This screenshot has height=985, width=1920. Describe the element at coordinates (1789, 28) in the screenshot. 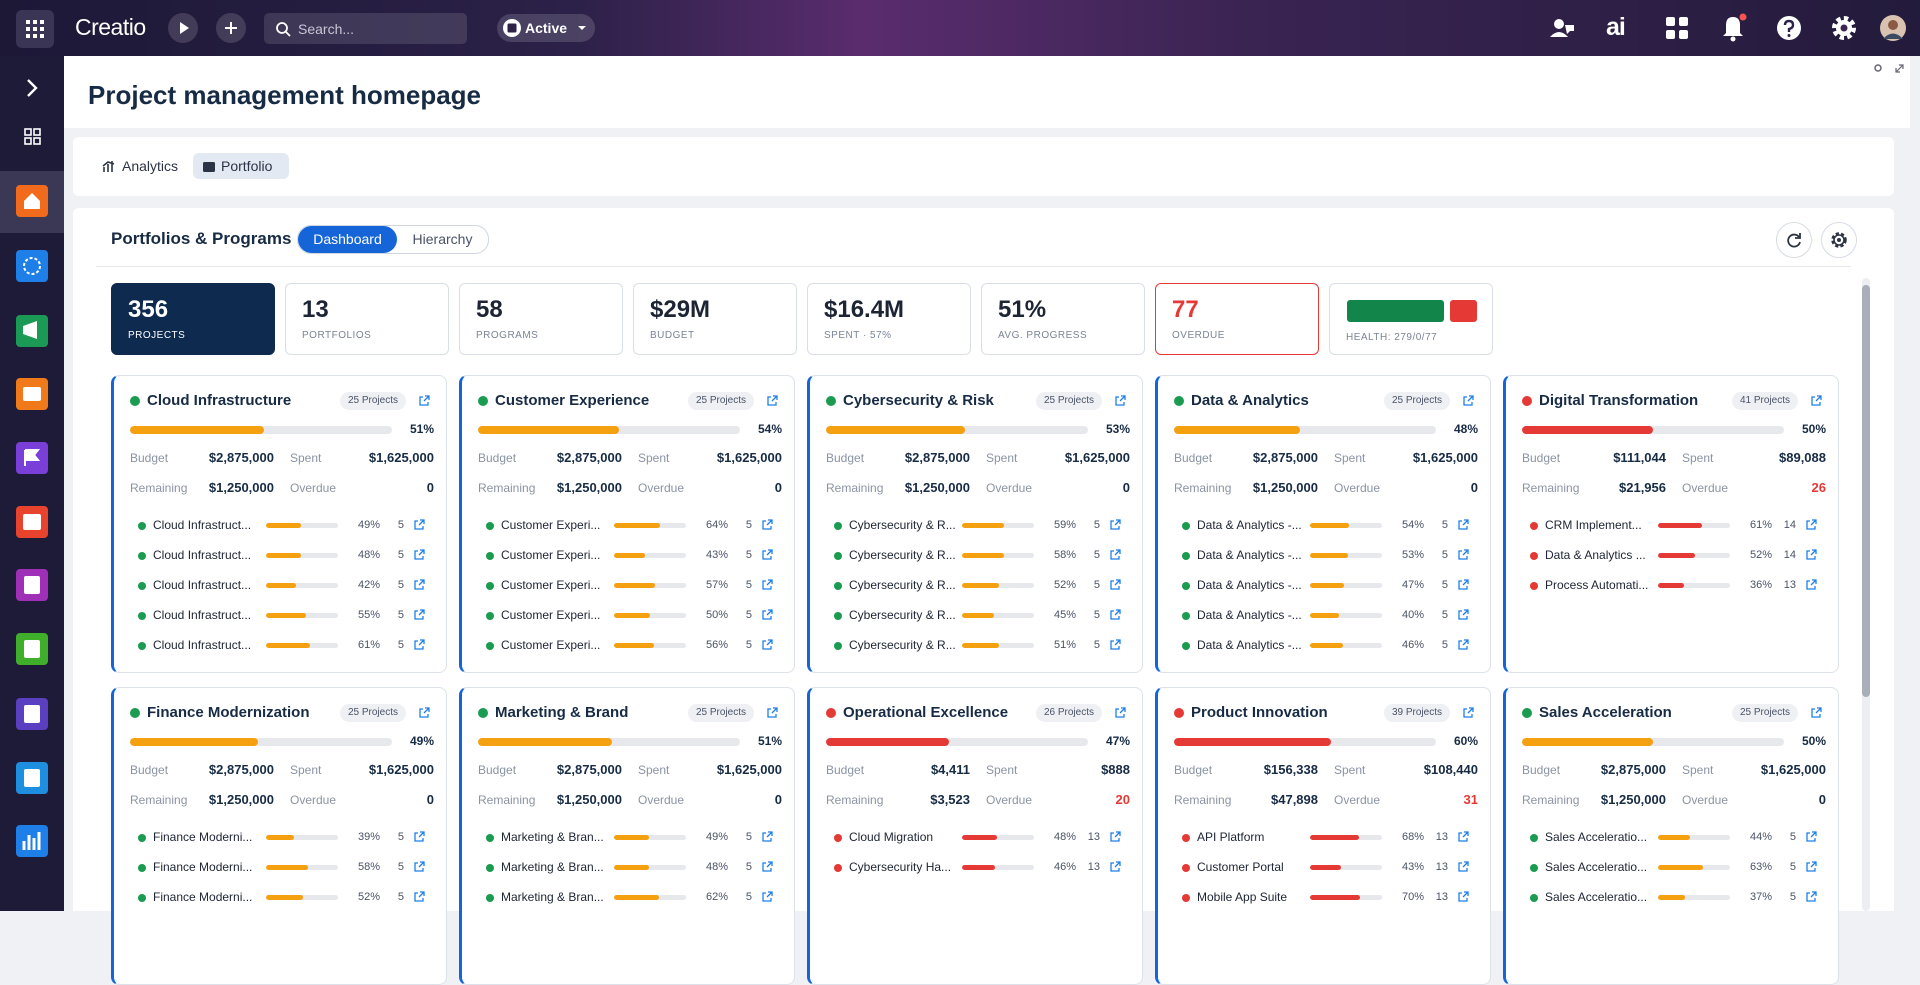

I see `help-icon` at that location.